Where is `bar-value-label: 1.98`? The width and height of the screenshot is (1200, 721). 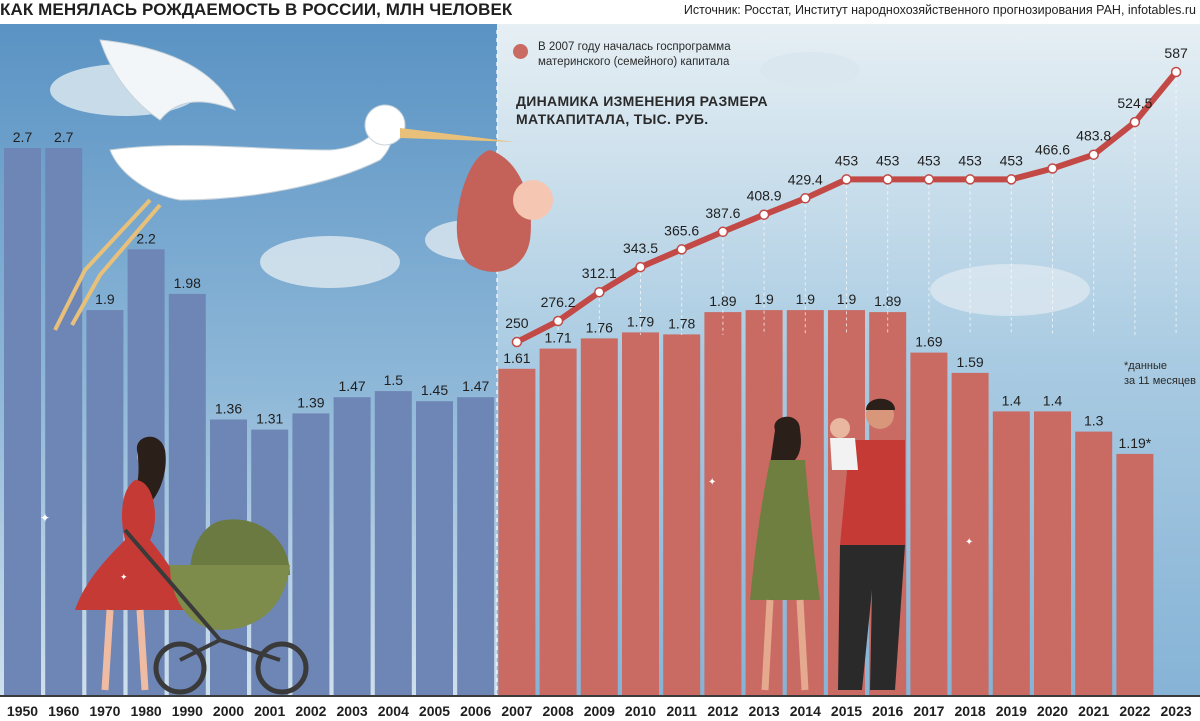 bar-value-label: 1.98 is located at coordinates (187, 283).